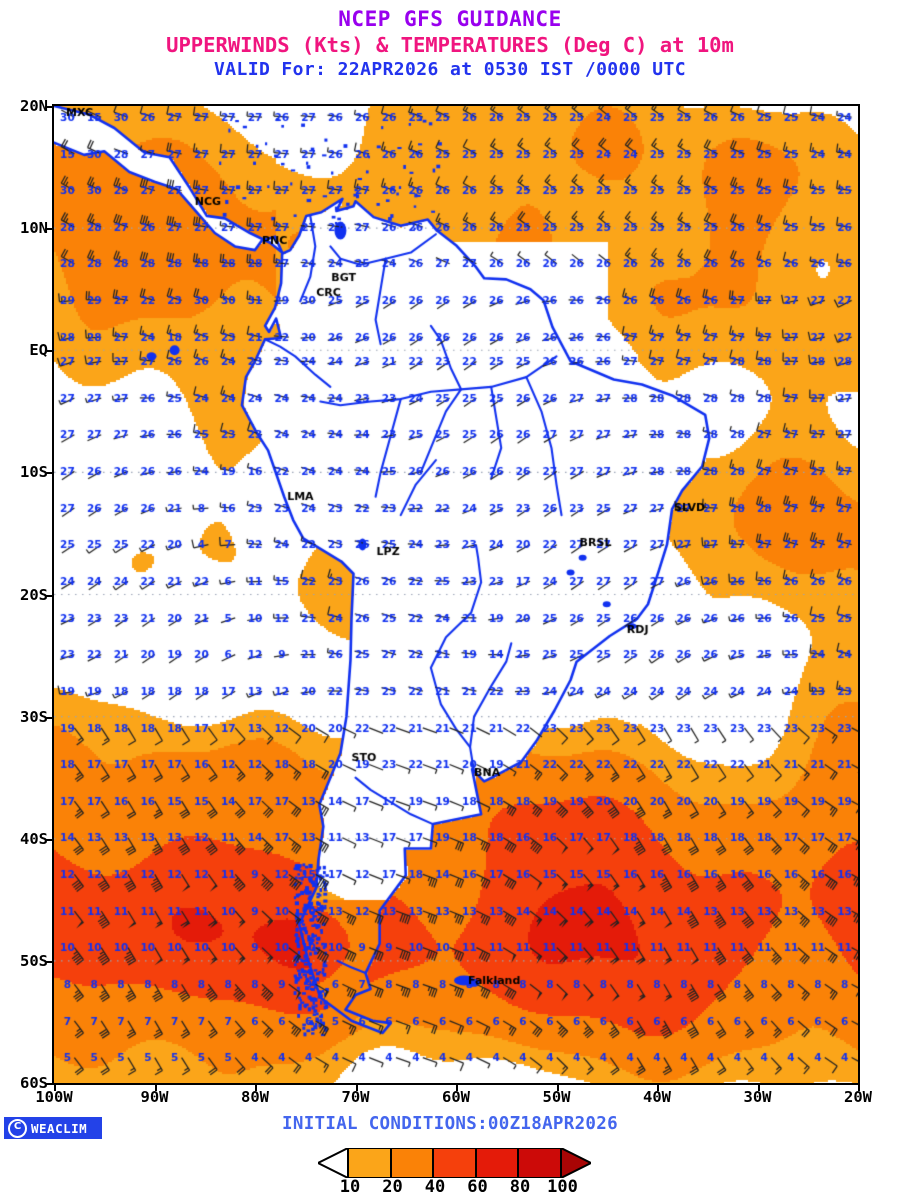 The height and width of the screenshot is (1200, 900). Describe the element at coordinates (34, 228) in the screenshot. I see `y-tick-10N: 10N` at that location.